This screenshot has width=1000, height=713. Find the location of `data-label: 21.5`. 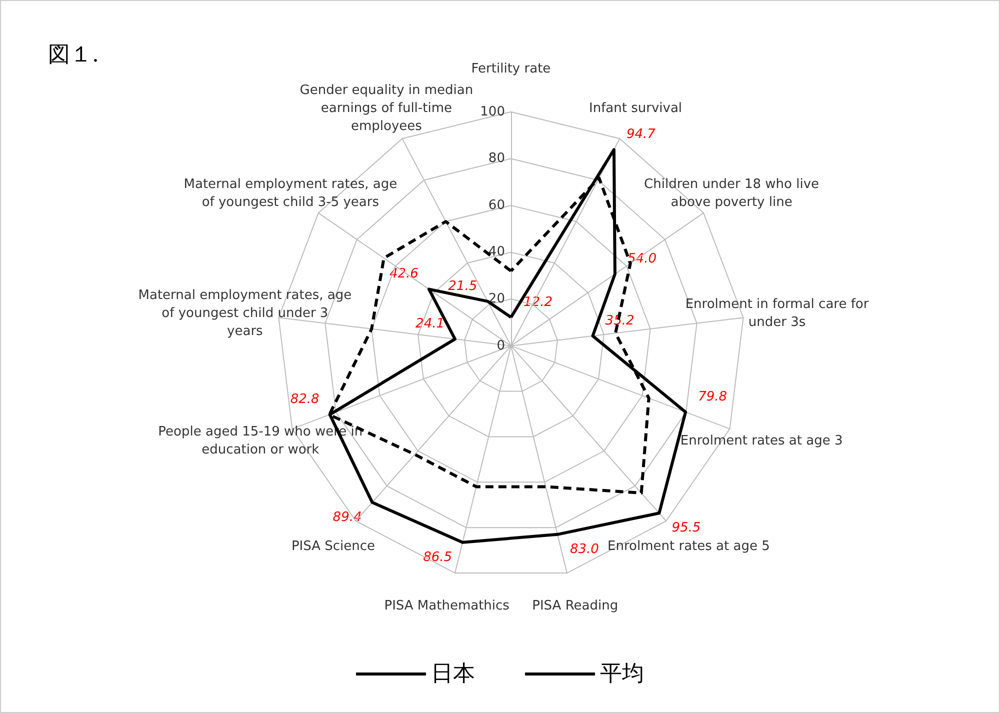

data-label: 21.5 is located at coordinates (463, 286).